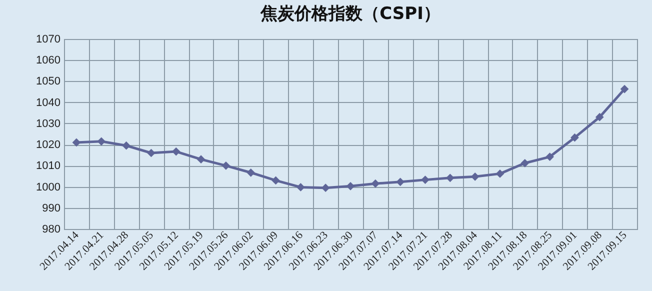 Image resolution: width=652 pixels, height=291 pixels. What do you see at coordinates (48, 187) in the screenshot?
I see `y-tick-label: 1000` at bounding box center [48, 187].